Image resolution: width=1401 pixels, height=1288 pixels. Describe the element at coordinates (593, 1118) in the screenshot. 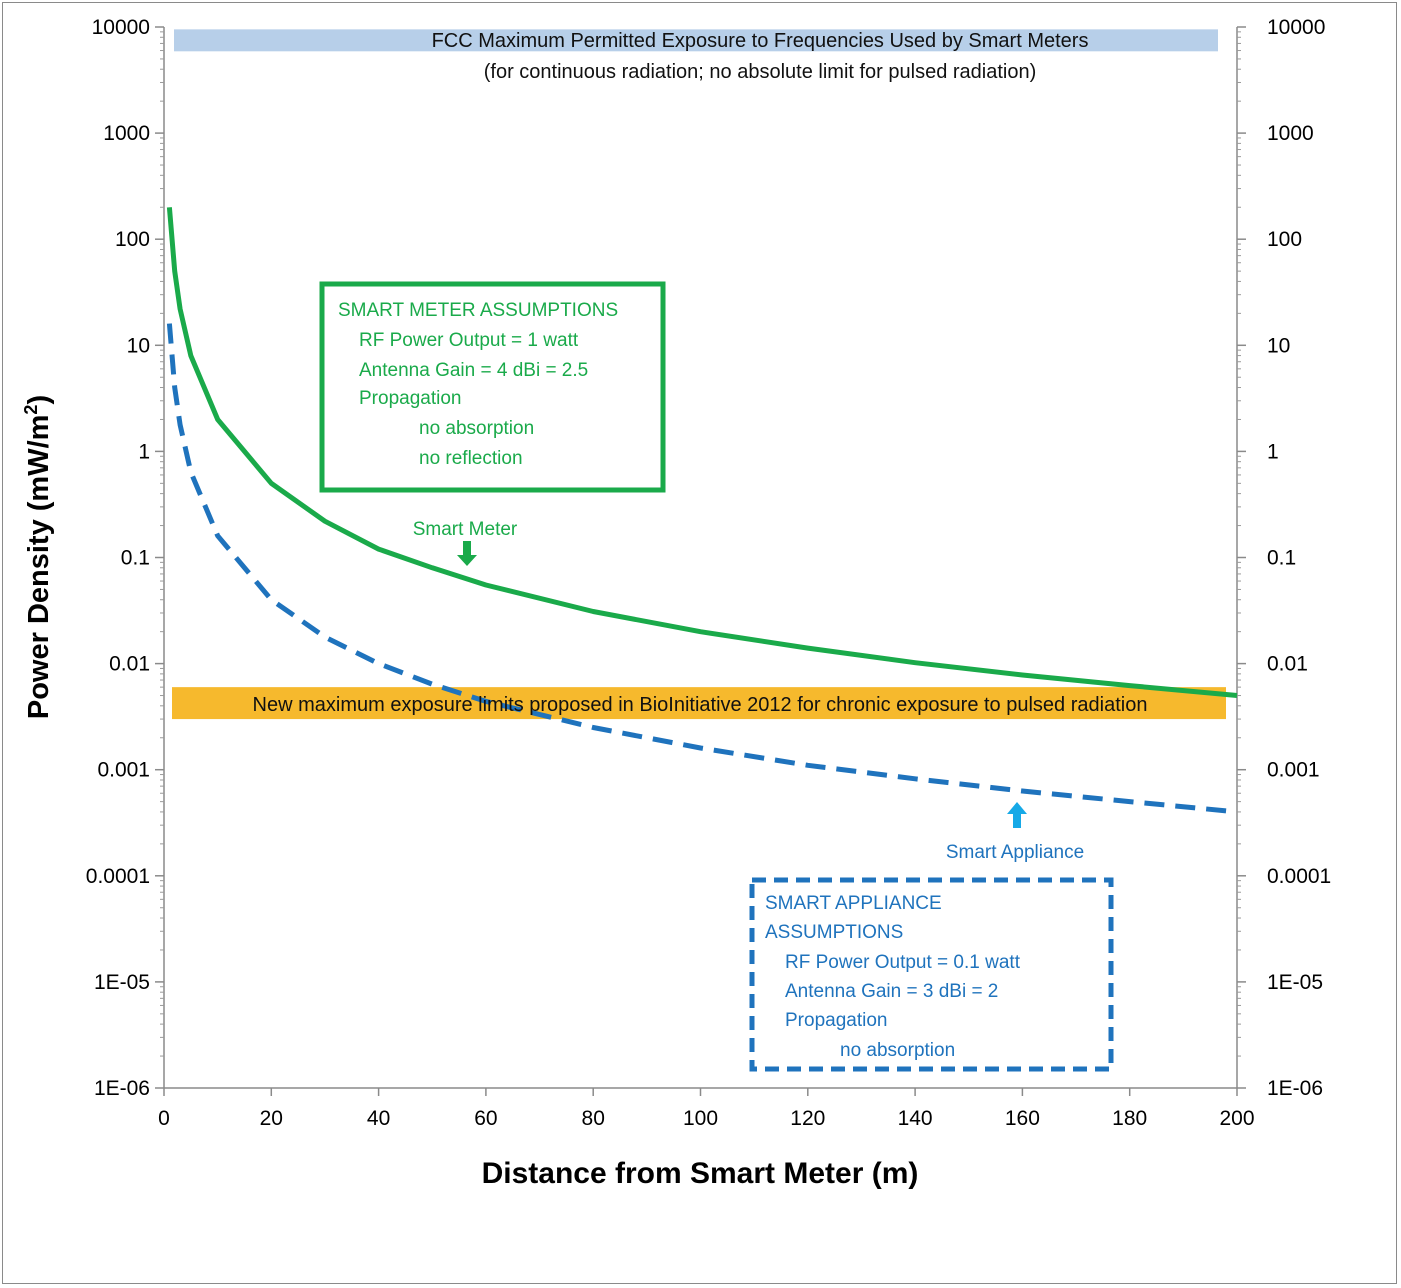

I see `x-tick-label: 80` at that location.